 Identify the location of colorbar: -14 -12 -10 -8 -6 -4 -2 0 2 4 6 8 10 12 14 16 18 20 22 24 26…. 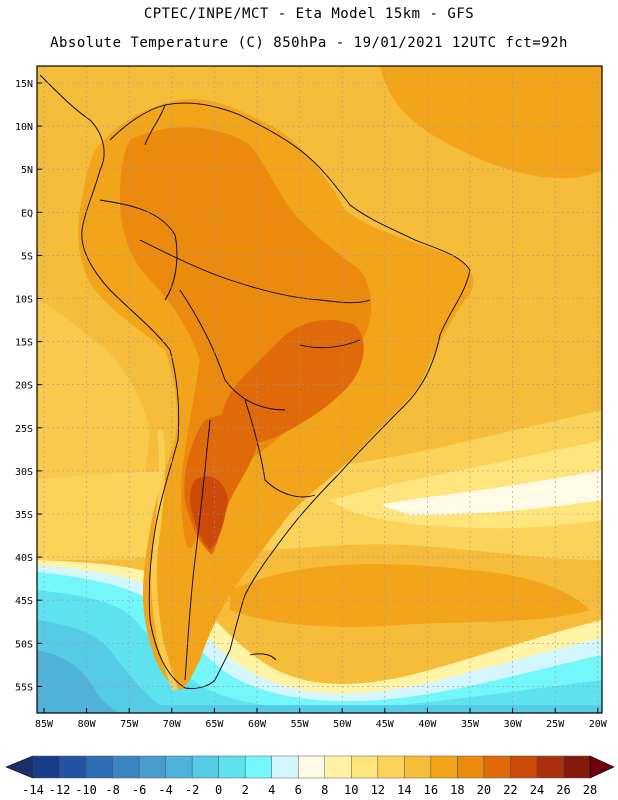
(310, 776).